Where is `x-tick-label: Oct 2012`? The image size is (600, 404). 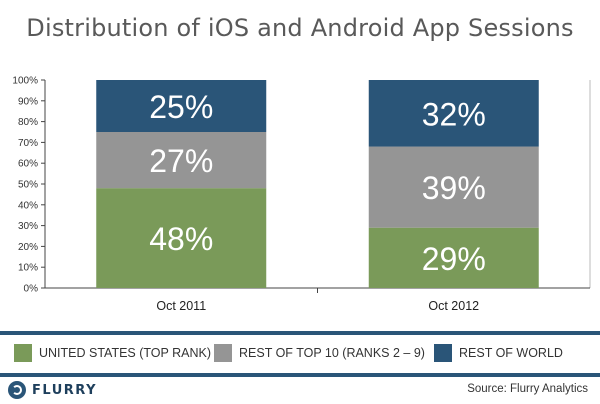 x-tick-label: Oct 2012 is located at coordinates (453, 306).